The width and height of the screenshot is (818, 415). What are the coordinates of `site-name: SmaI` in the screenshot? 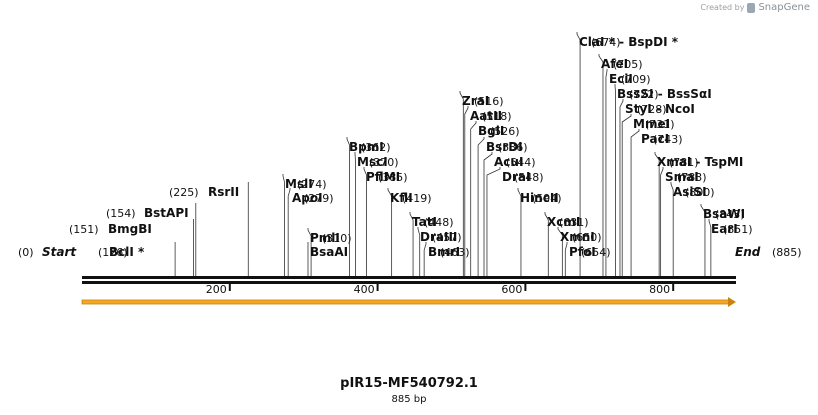 It's located at (682, 177).